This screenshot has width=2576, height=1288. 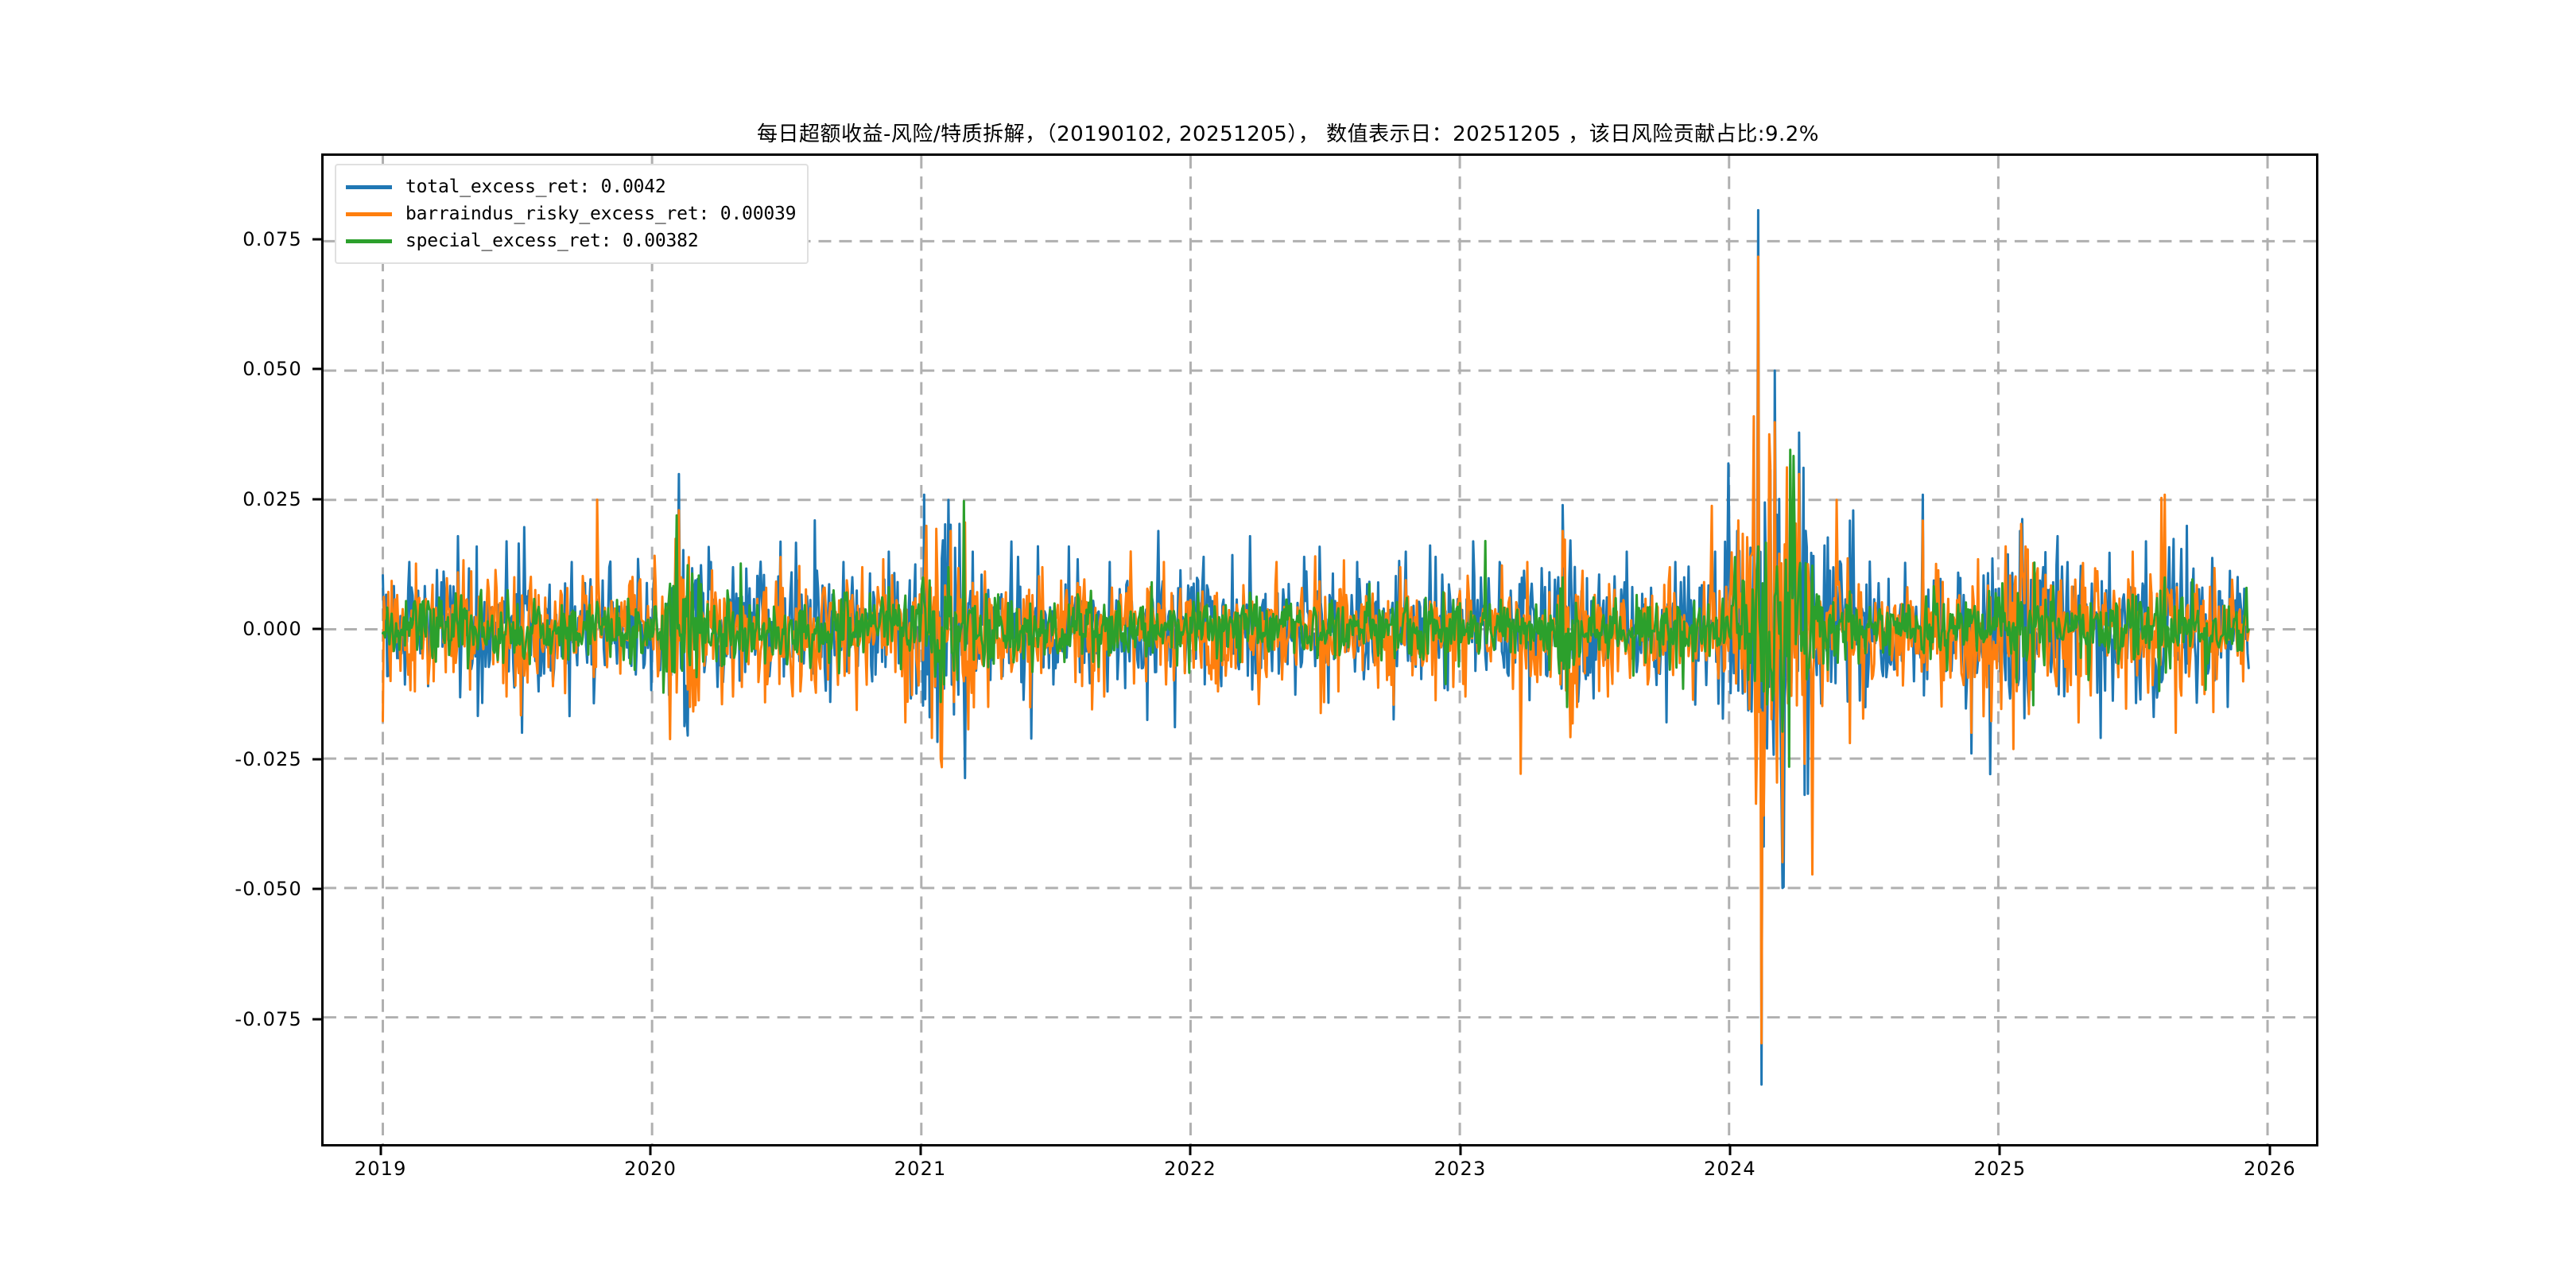 What do you see at coordinates (1460, 1169) in the screenshot?
I see `x-tick-label: 2023` at bounding box center [1460, 1169].